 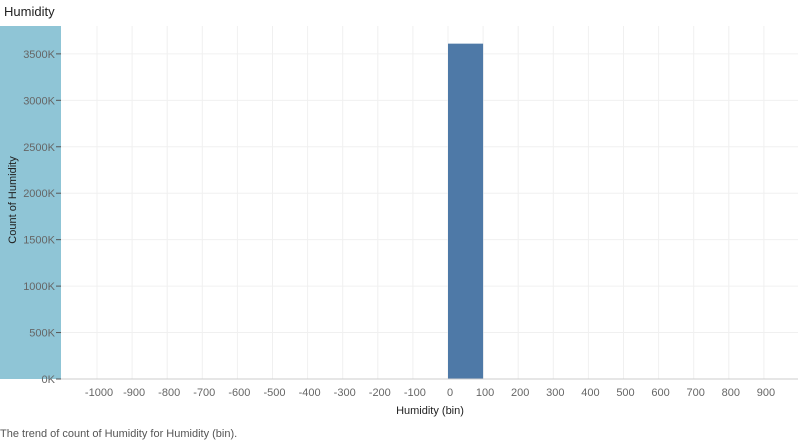 What do you see at coordinates (204, 393) in the screenshot?
I see `x-tick-label: -700` at bounding box center [204, 393].